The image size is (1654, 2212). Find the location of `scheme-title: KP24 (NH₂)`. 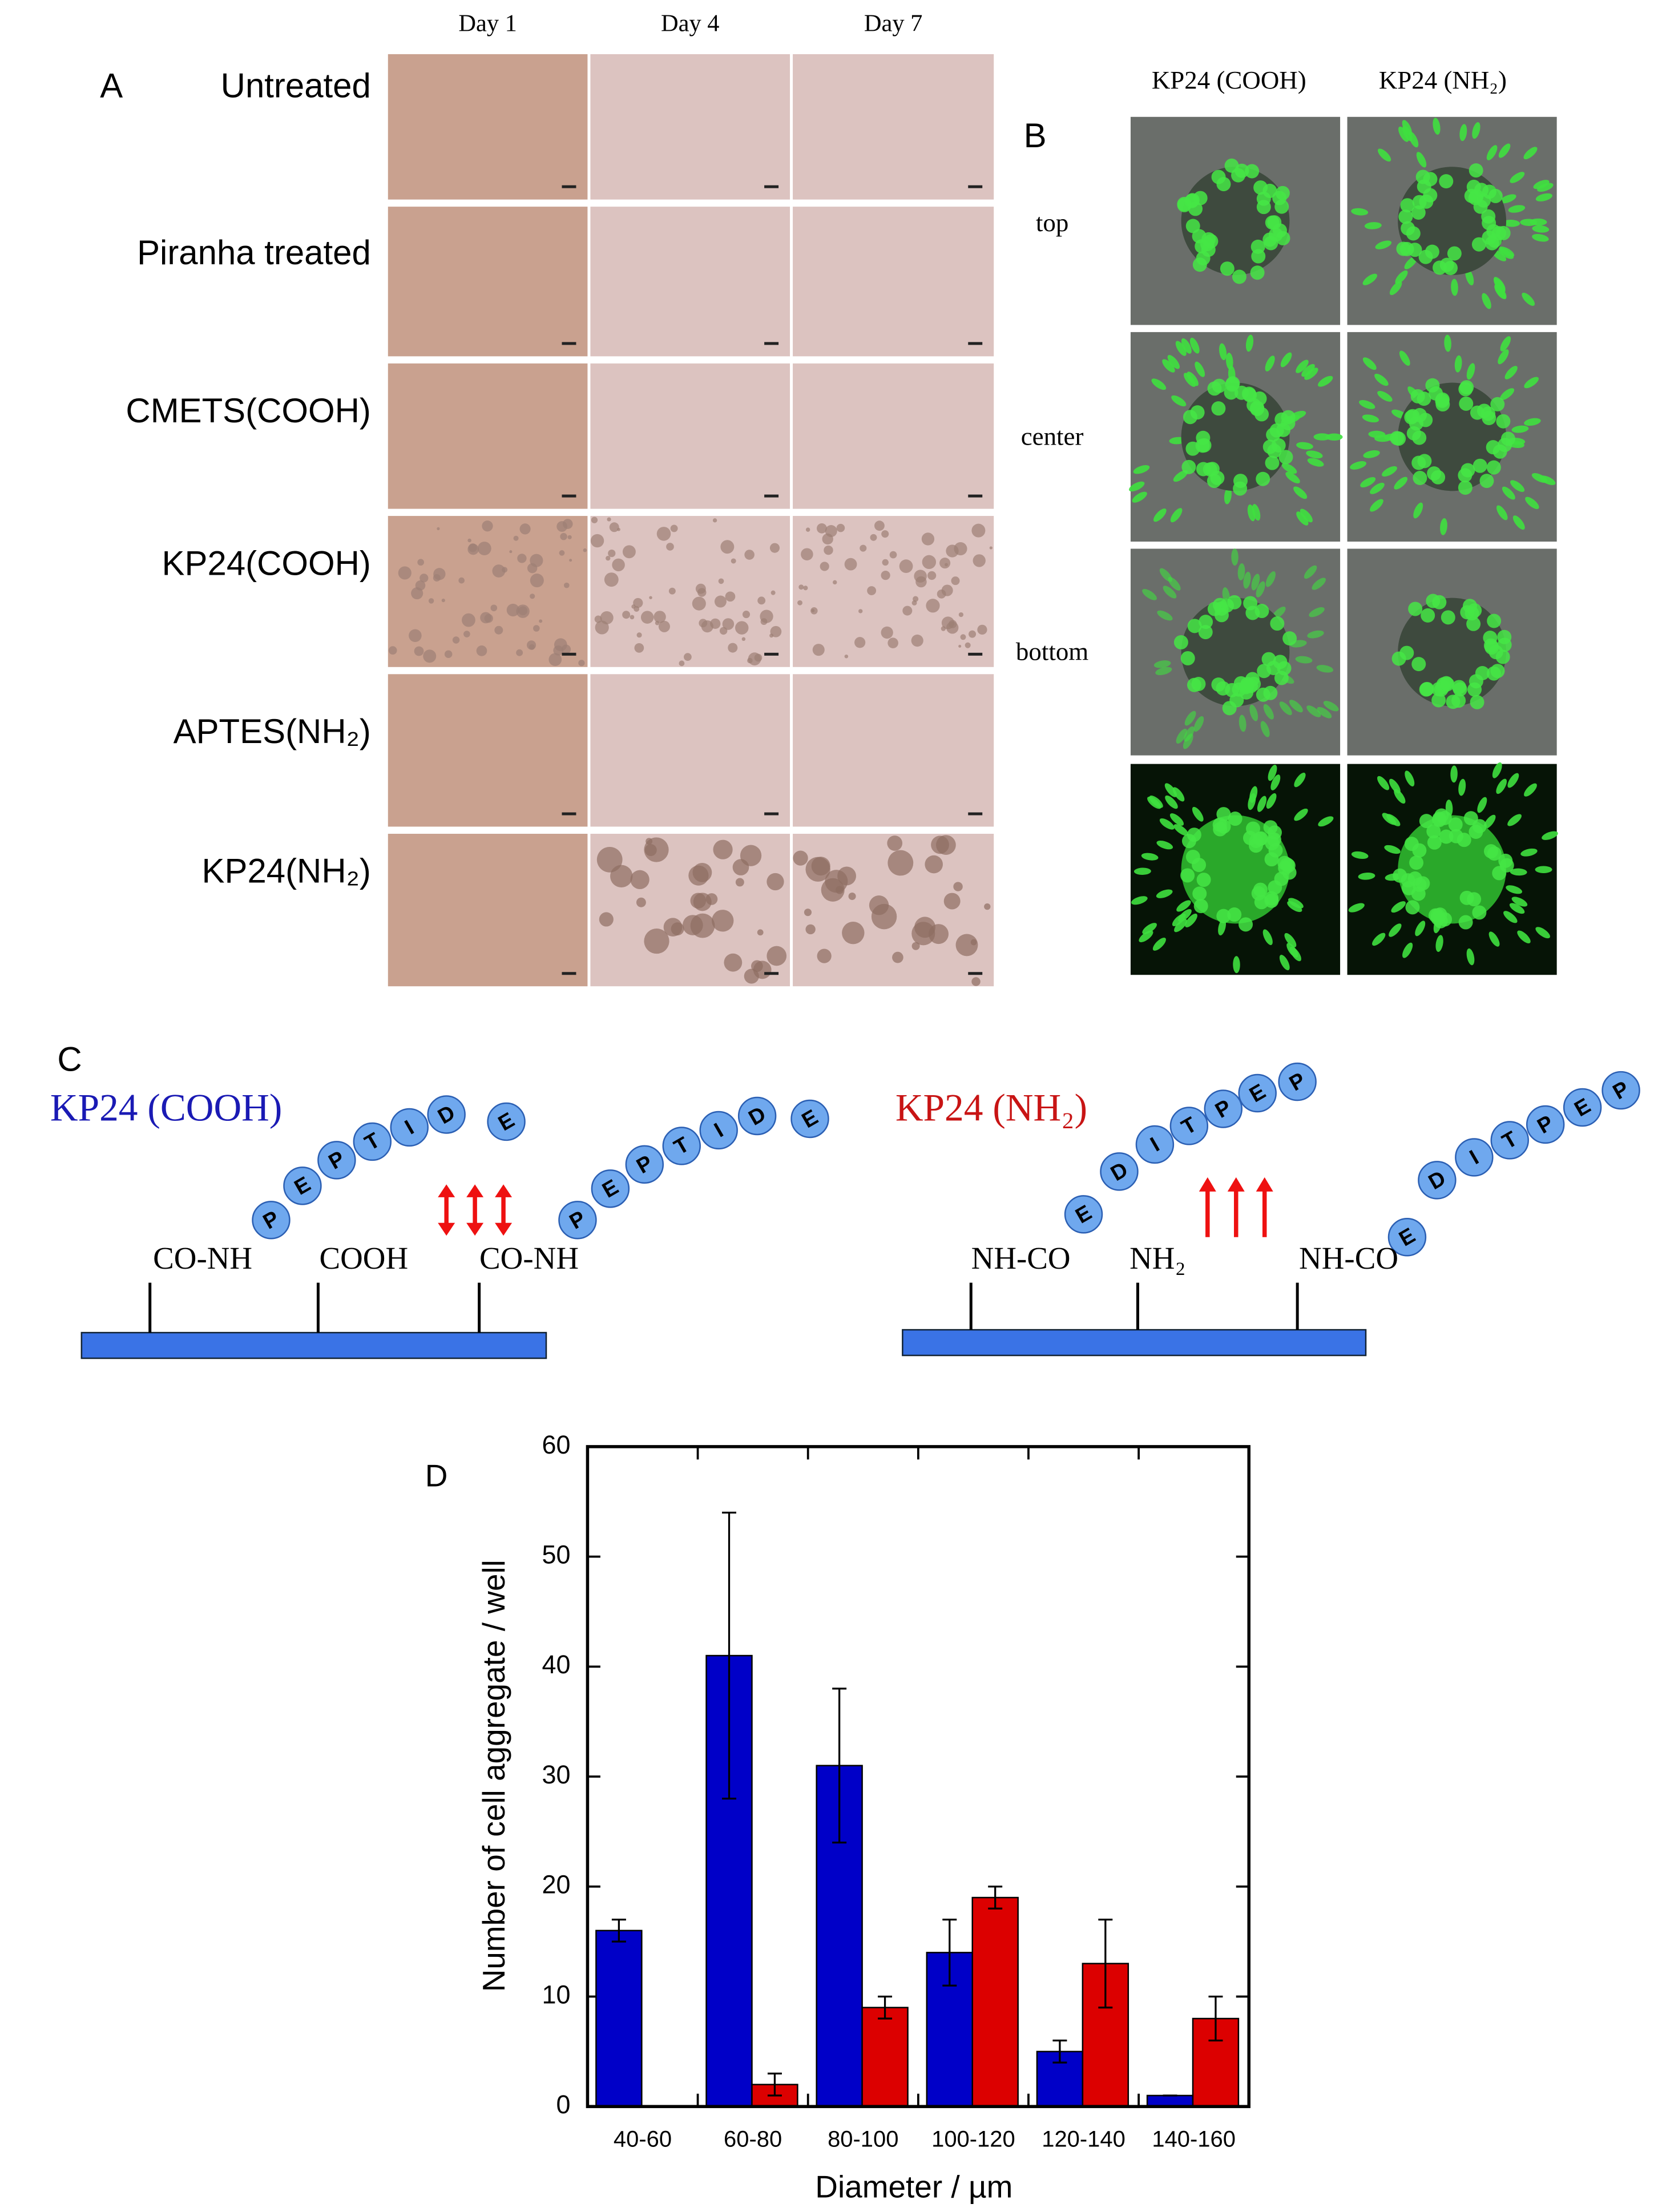

scheme-title: KP24 (NH₂) is located at coordinates (991, 1107).